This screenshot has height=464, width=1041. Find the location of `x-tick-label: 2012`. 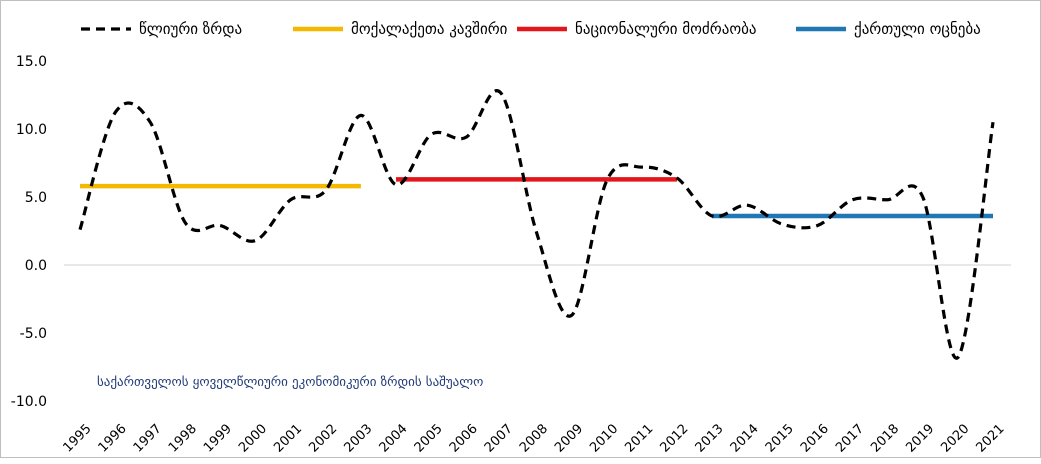

x-tick-label: 2012 is located at coordinates (674, 439).